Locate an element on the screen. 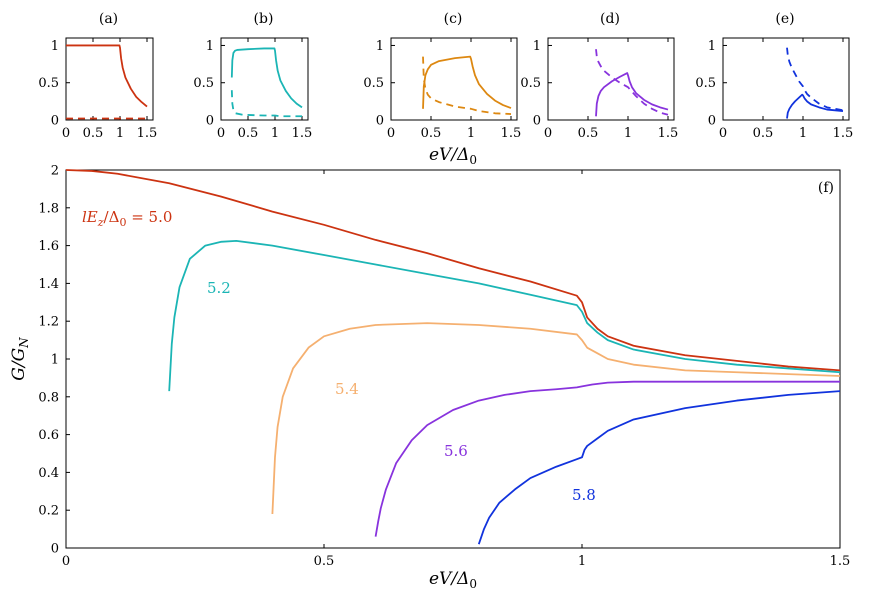 Image resolution: width=885 pixels, height=597 pixels. panel-label-b: (b) is located at coordinates (264, 19).